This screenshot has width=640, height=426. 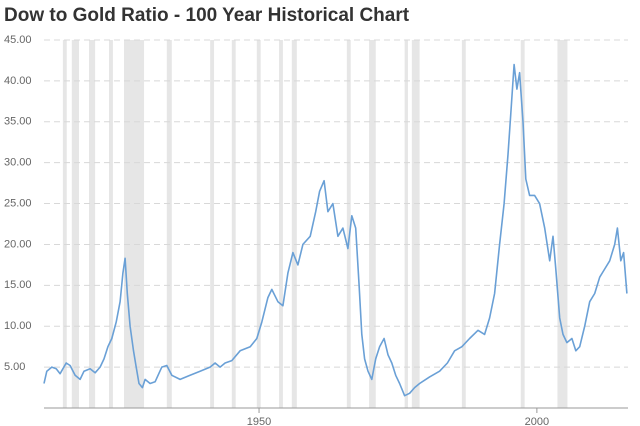 What do you see at coordinates (18, 285) in the screenshot?
I see `y-tick-label: 15.00` at bounding box center [18, 285].